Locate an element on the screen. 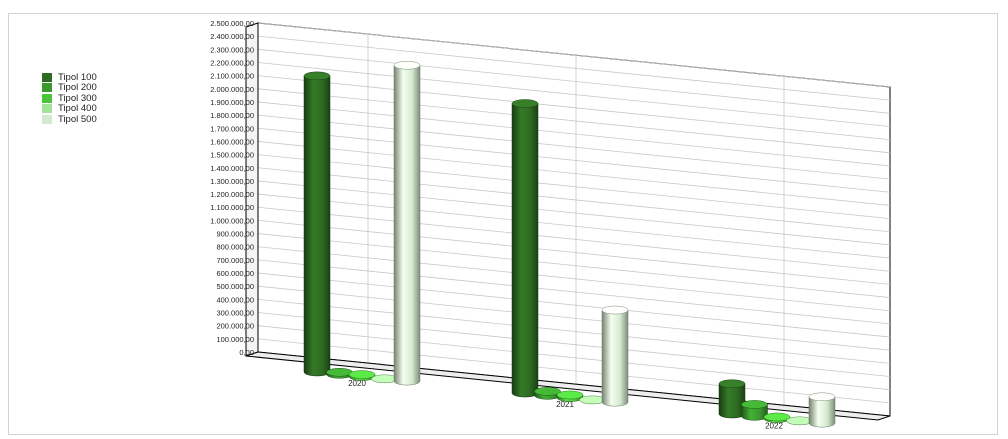 The width and height of the screenshot is (1008, 439). legend-item: Tipol 400 is located at coordinates (69, 109).